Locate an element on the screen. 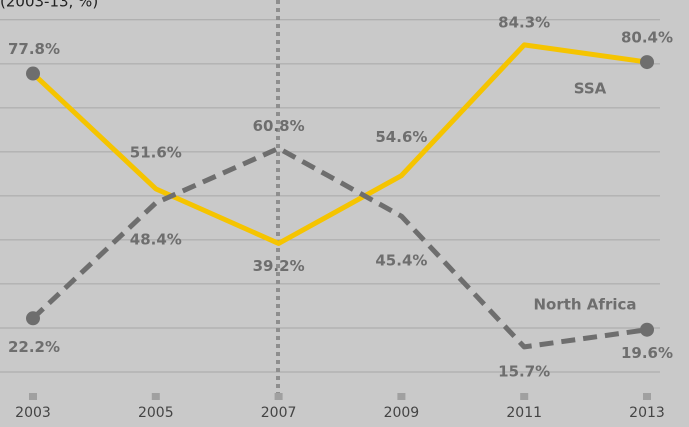  value-label: 77.8% is located at coordinates (34, 49).